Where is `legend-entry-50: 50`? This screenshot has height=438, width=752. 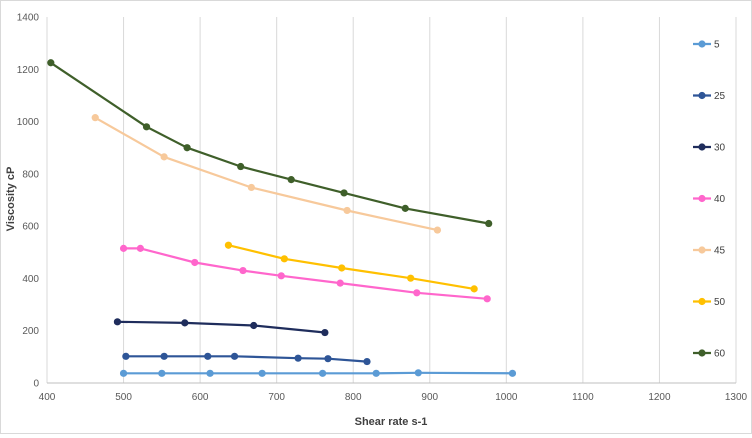
legend-entry-50: 50 is located at coordinates (709, 302).